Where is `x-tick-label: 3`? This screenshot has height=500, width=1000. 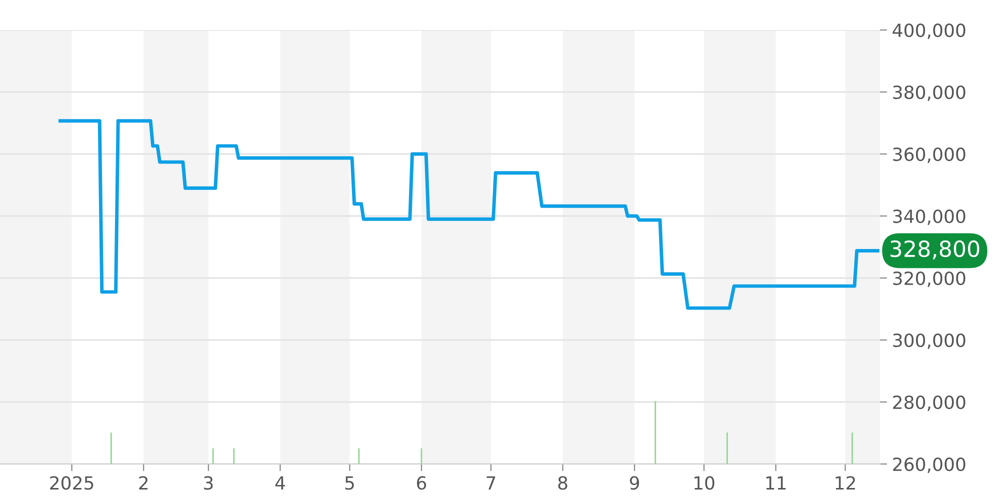
x-tick-label: 3 is located at coordinates (208, 483).